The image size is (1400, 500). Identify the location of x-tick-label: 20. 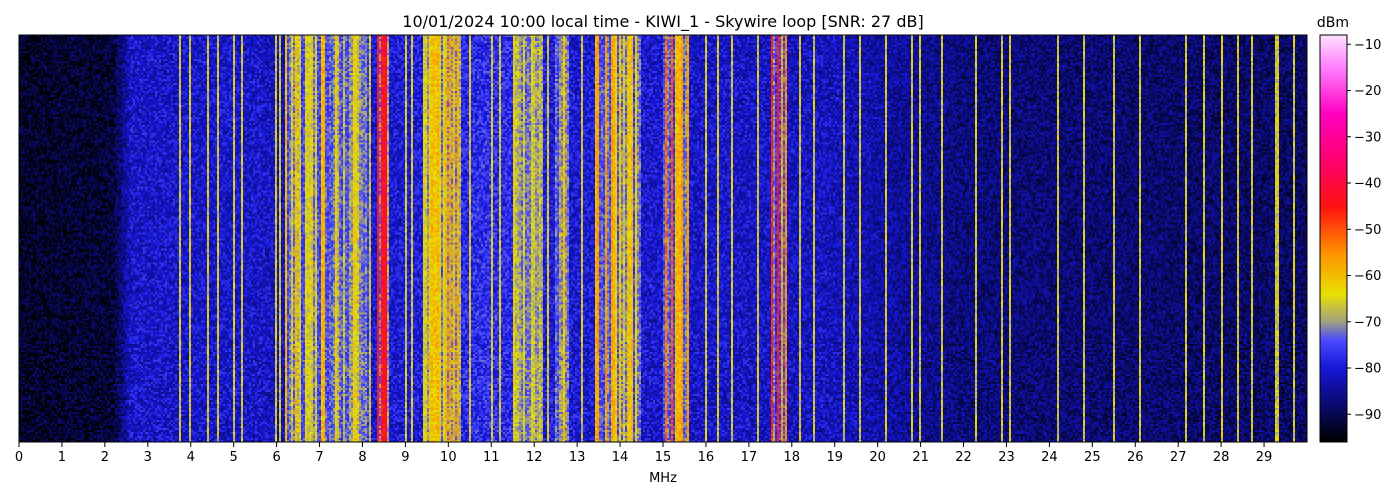
(877, 457).